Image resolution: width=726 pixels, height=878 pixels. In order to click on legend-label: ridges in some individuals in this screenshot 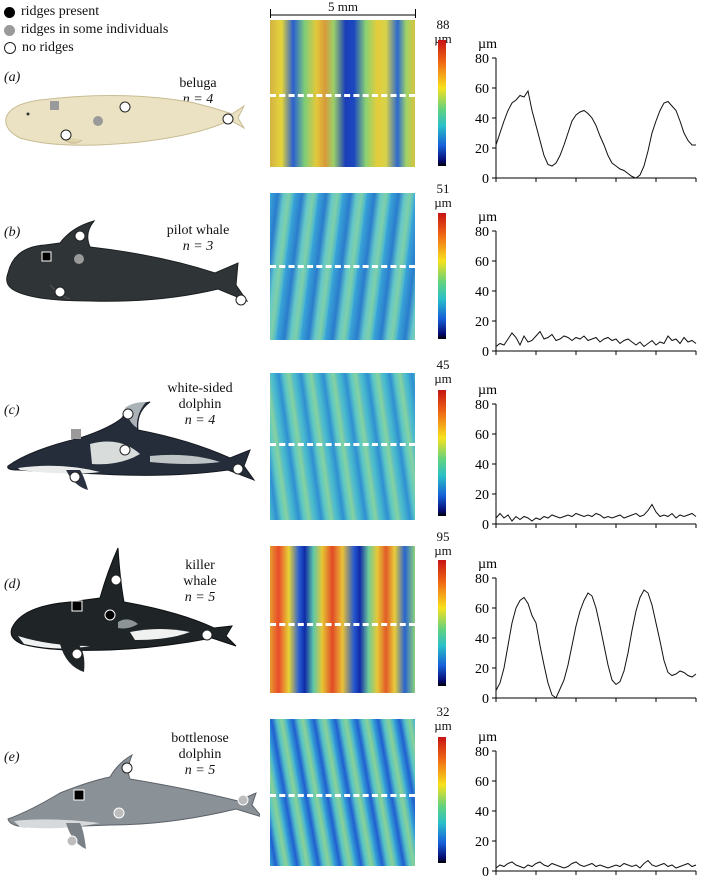, I will do `click(95, 29)`.